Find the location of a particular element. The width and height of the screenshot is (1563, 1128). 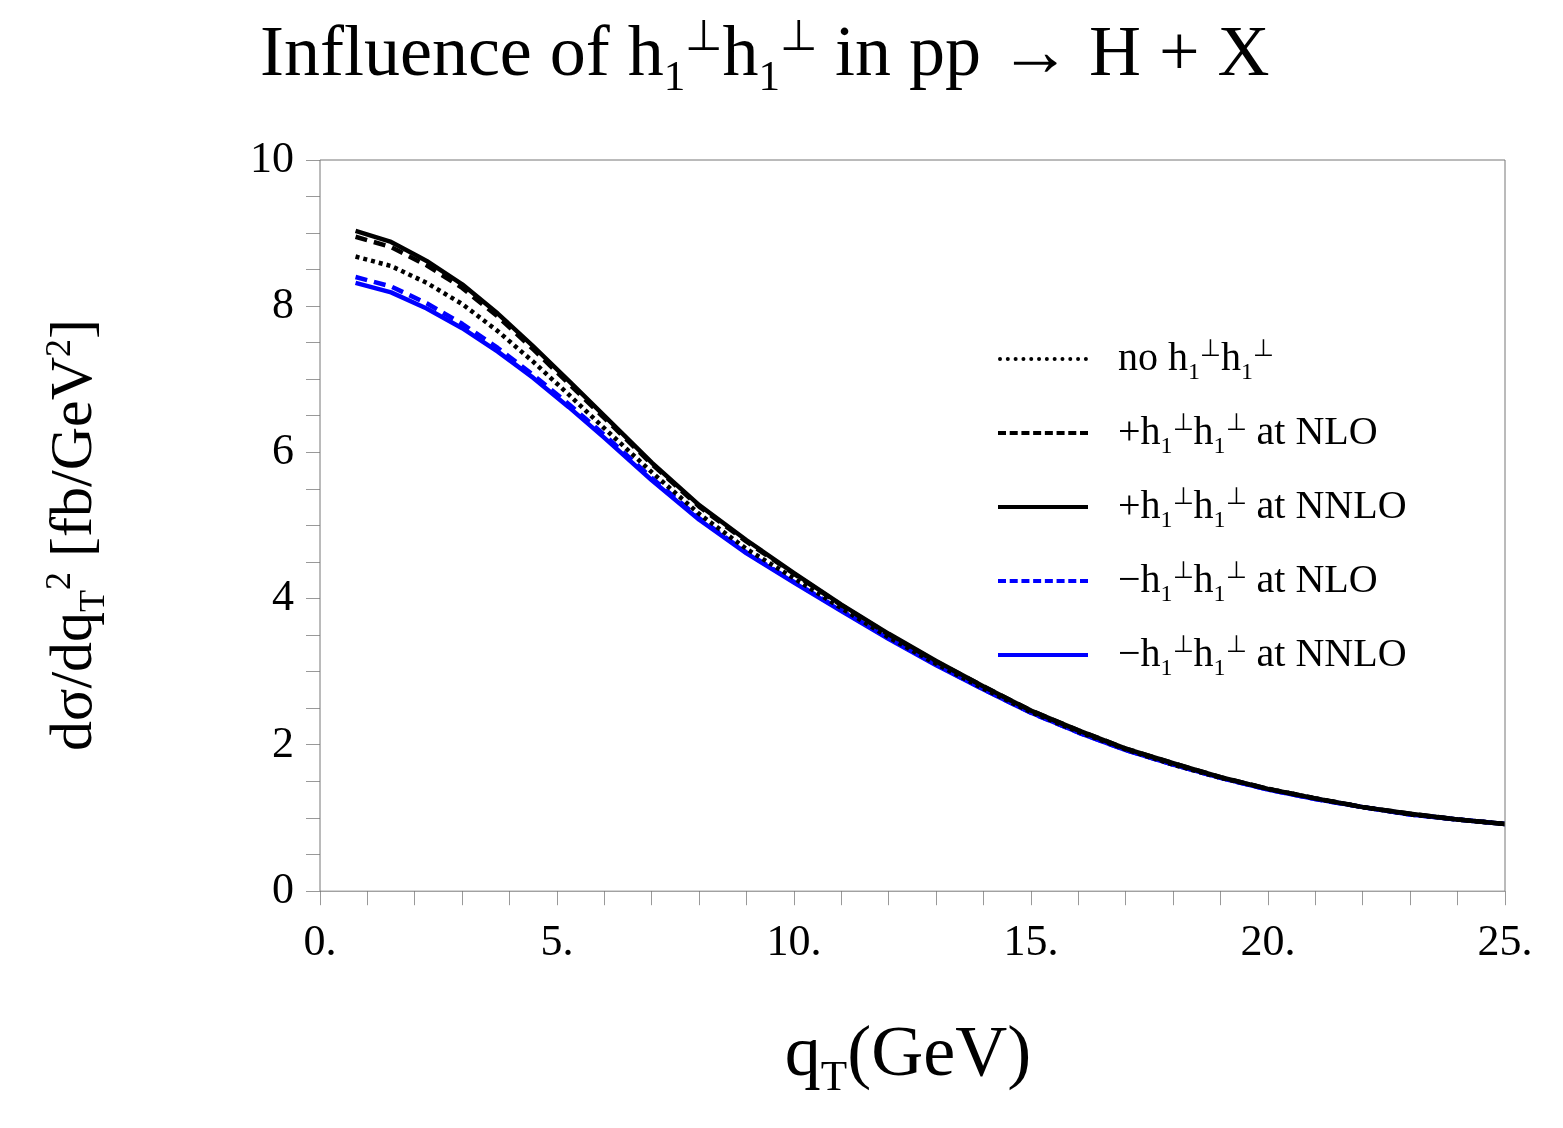

y-tick-label: 4 is located at coordinates (283, 596).